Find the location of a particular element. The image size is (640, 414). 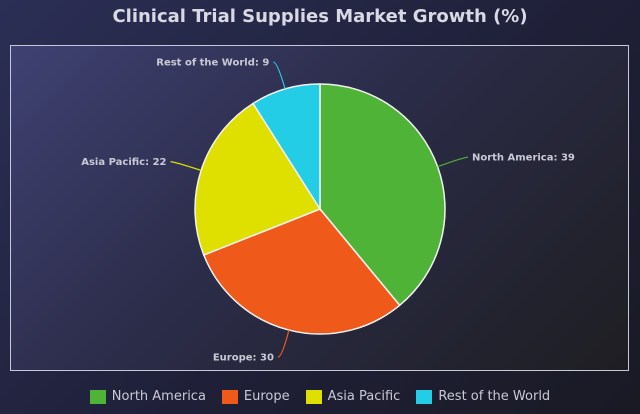

legend-label: Rest of the World is located at coordinates (494, 396).